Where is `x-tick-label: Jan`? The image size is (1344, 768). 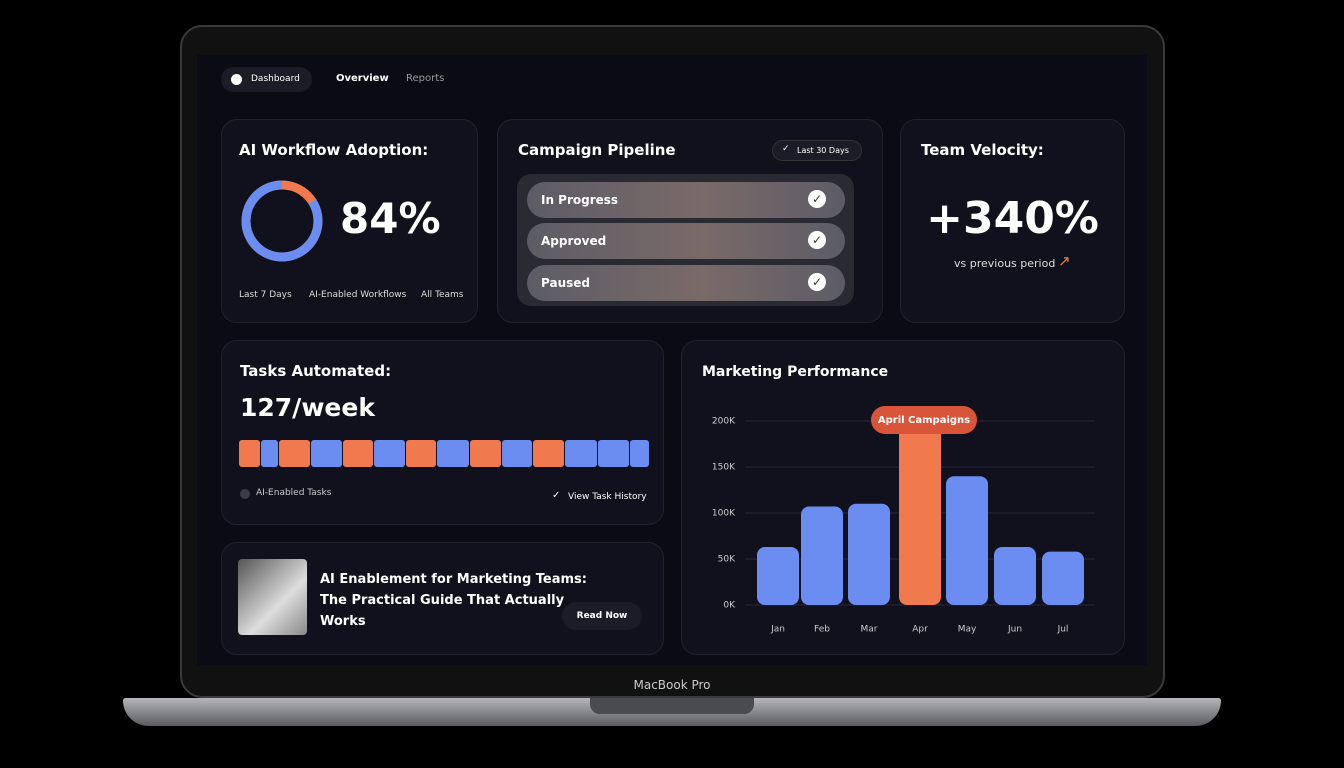 x-tick-label: Jan is located at coordinates (777, 630).